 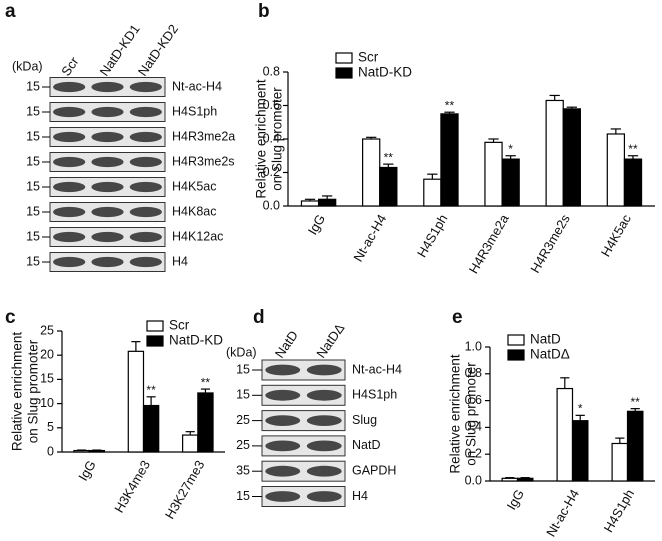 What do you see at coordinates (264, 11) in the screenshot?
I see `panel-letter: b` at bounding box center [264, 11].